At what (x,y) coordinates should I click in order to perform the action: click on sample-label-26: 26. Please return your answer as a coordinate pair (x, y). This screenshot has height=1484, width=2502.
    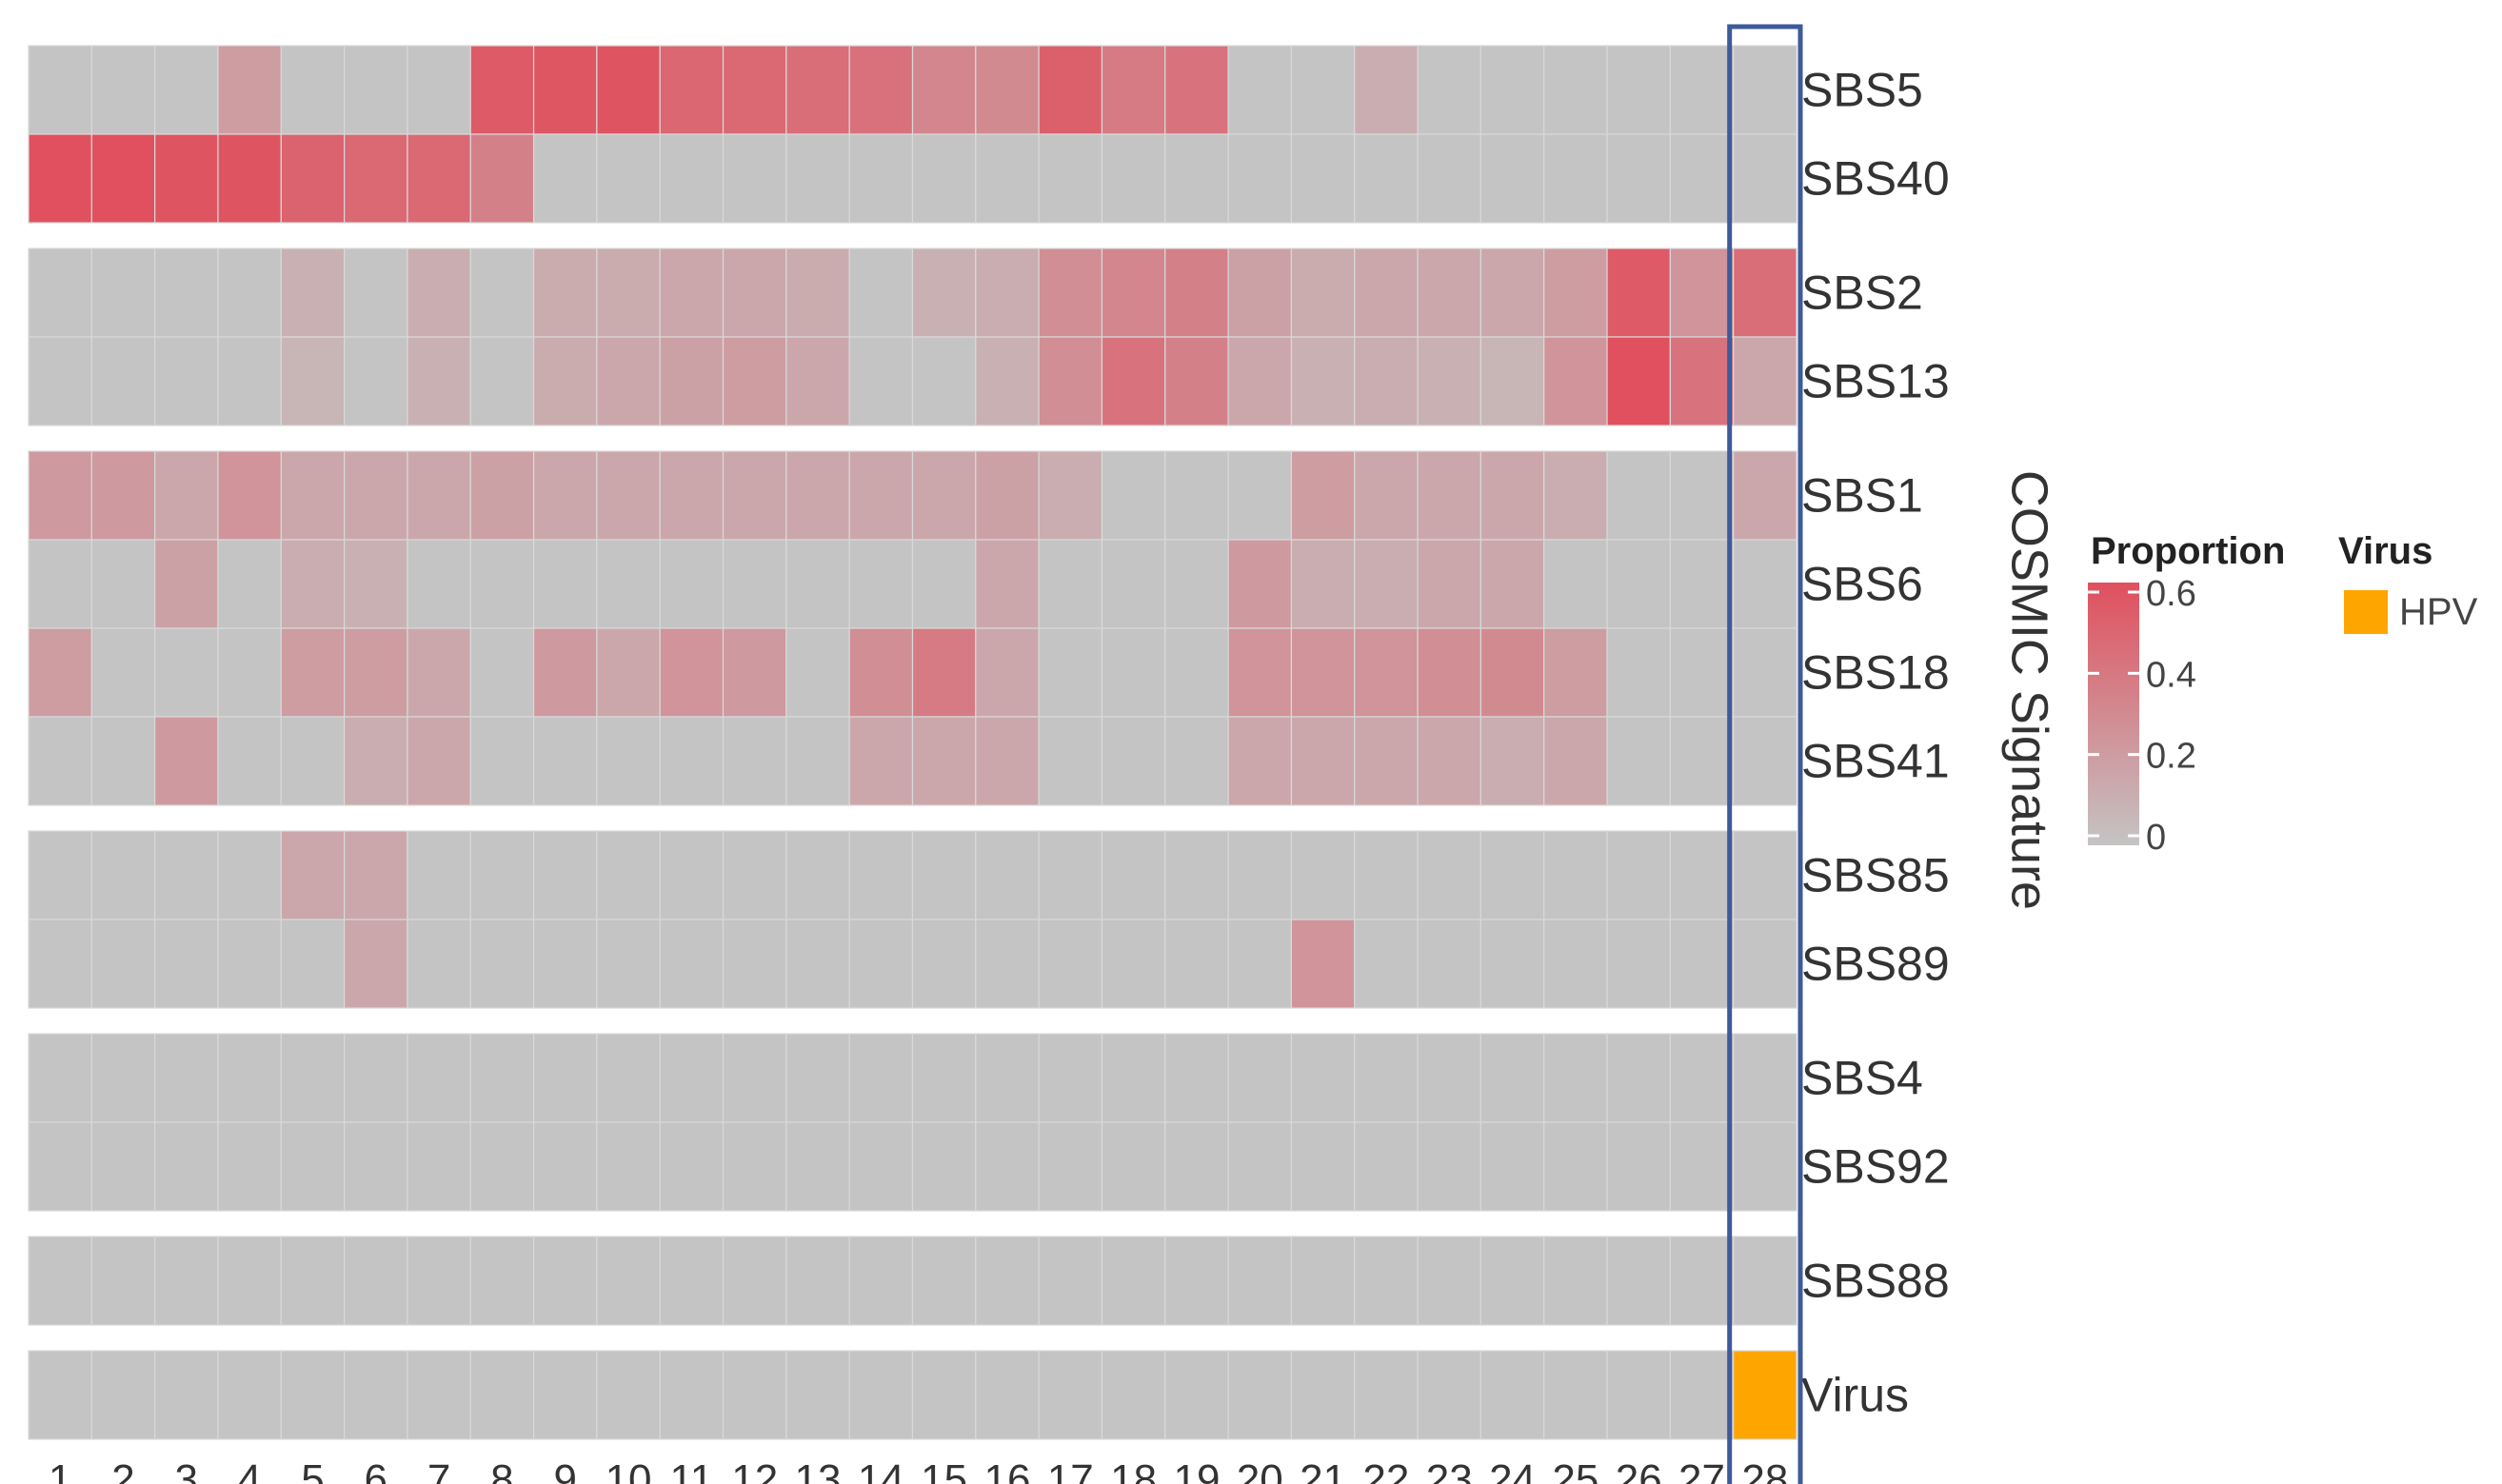
    Looking at the image, I should click on (1639, 1470).